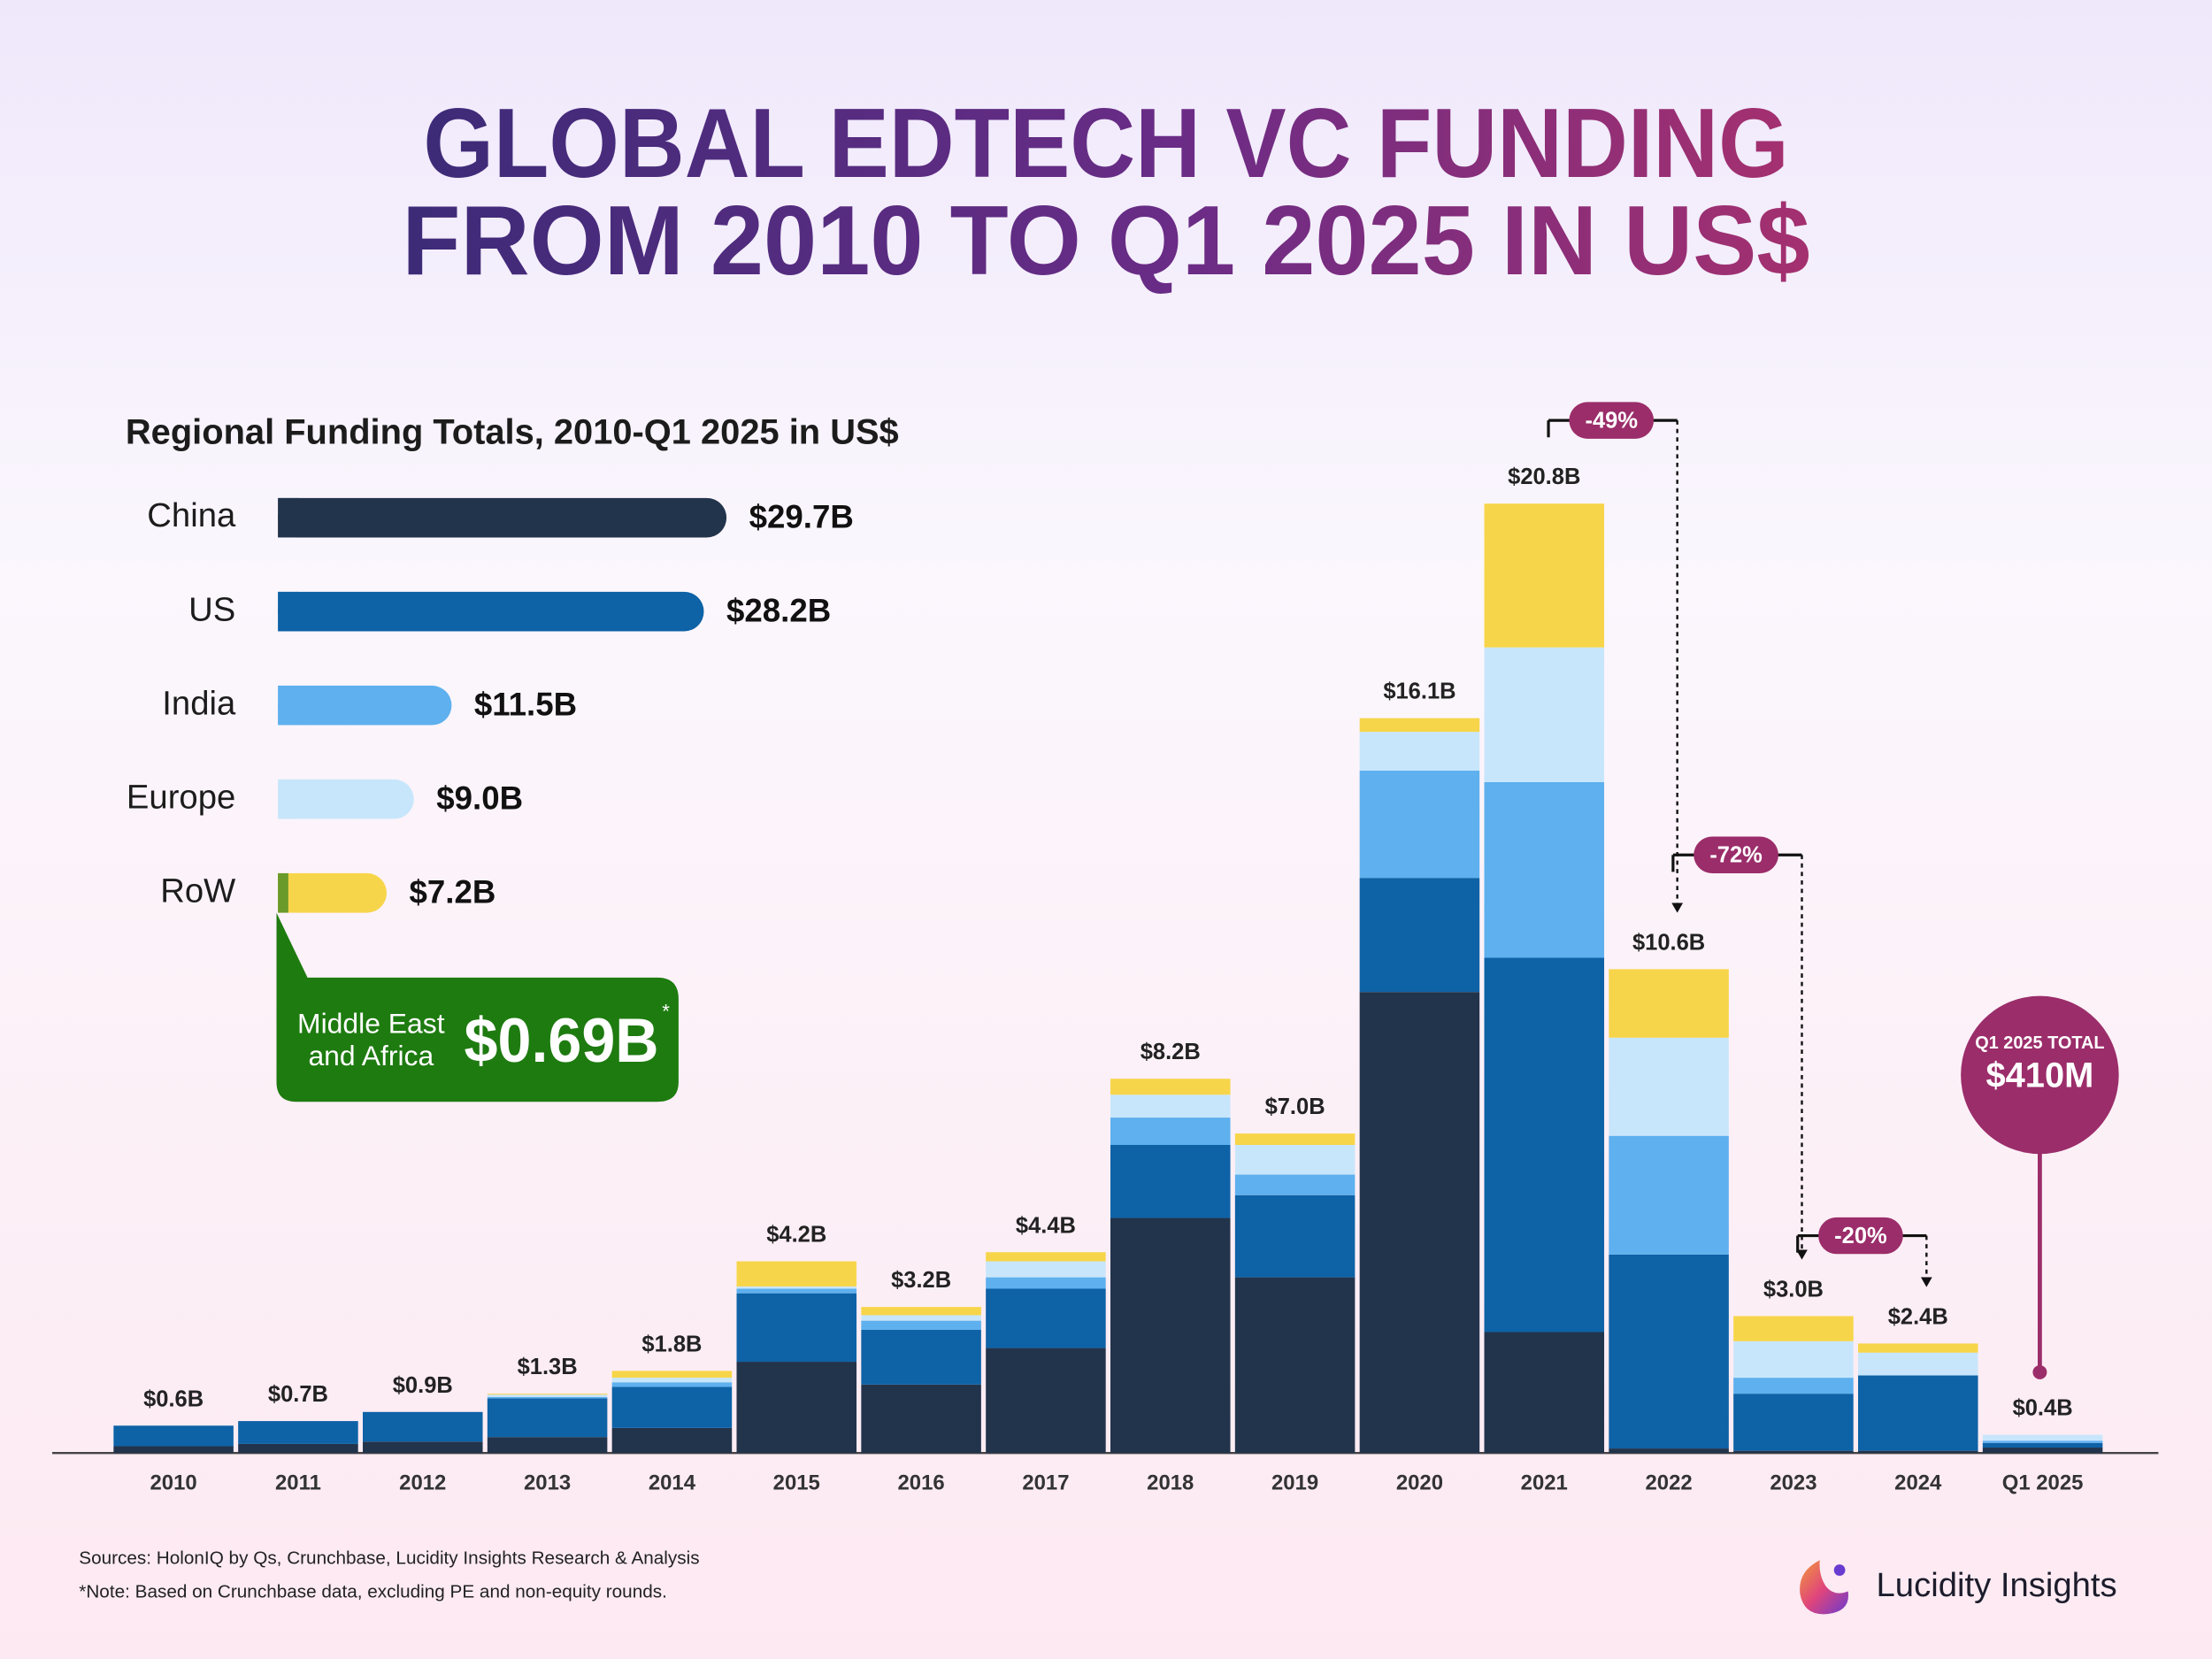  I want to click on x-tick-label: 2018, so click(1171, 1483).